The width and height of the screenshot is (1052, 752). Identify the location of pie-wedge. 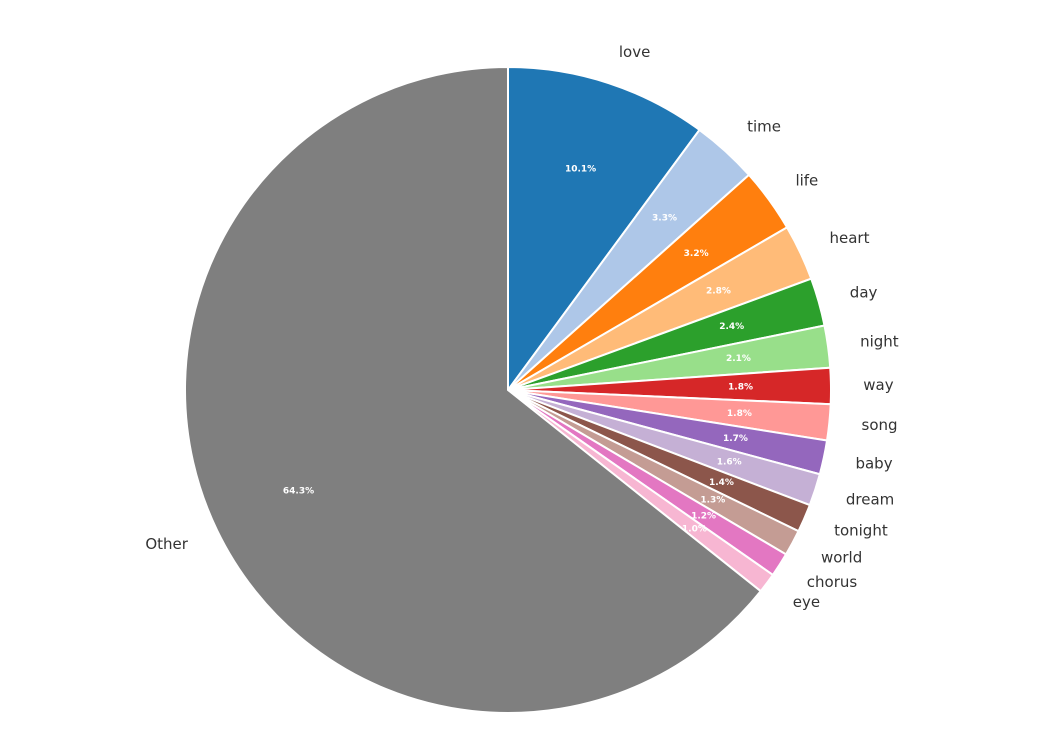
(604, 229).